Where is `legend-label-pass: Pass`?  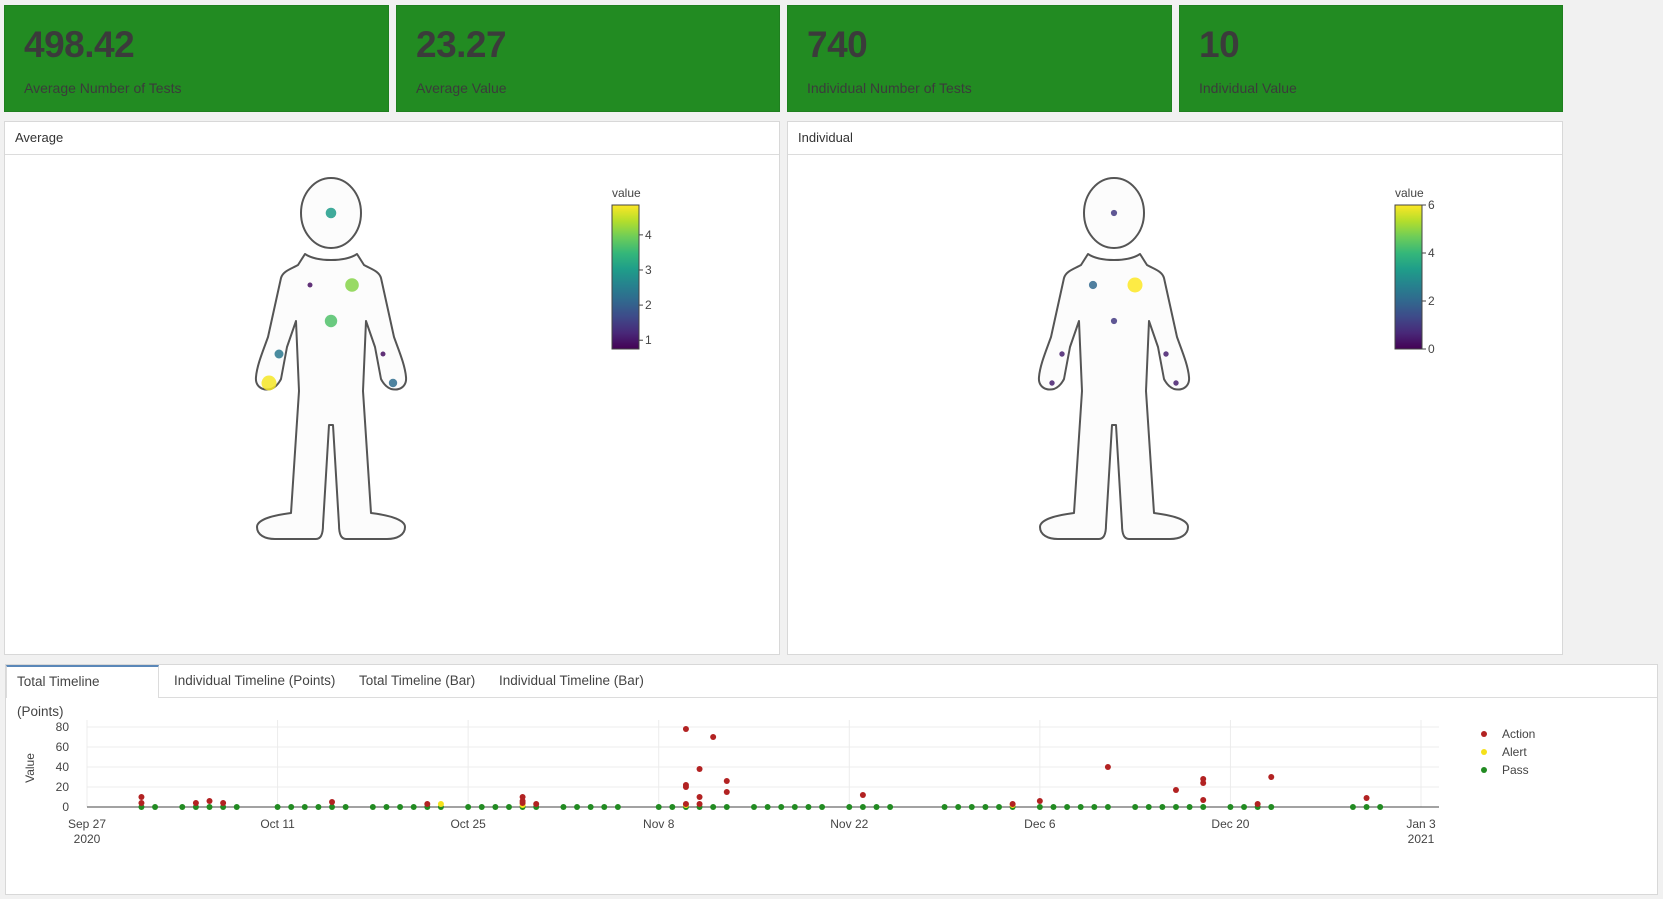 legend-label-pass: Pass is located at coordinates (1515, 770).